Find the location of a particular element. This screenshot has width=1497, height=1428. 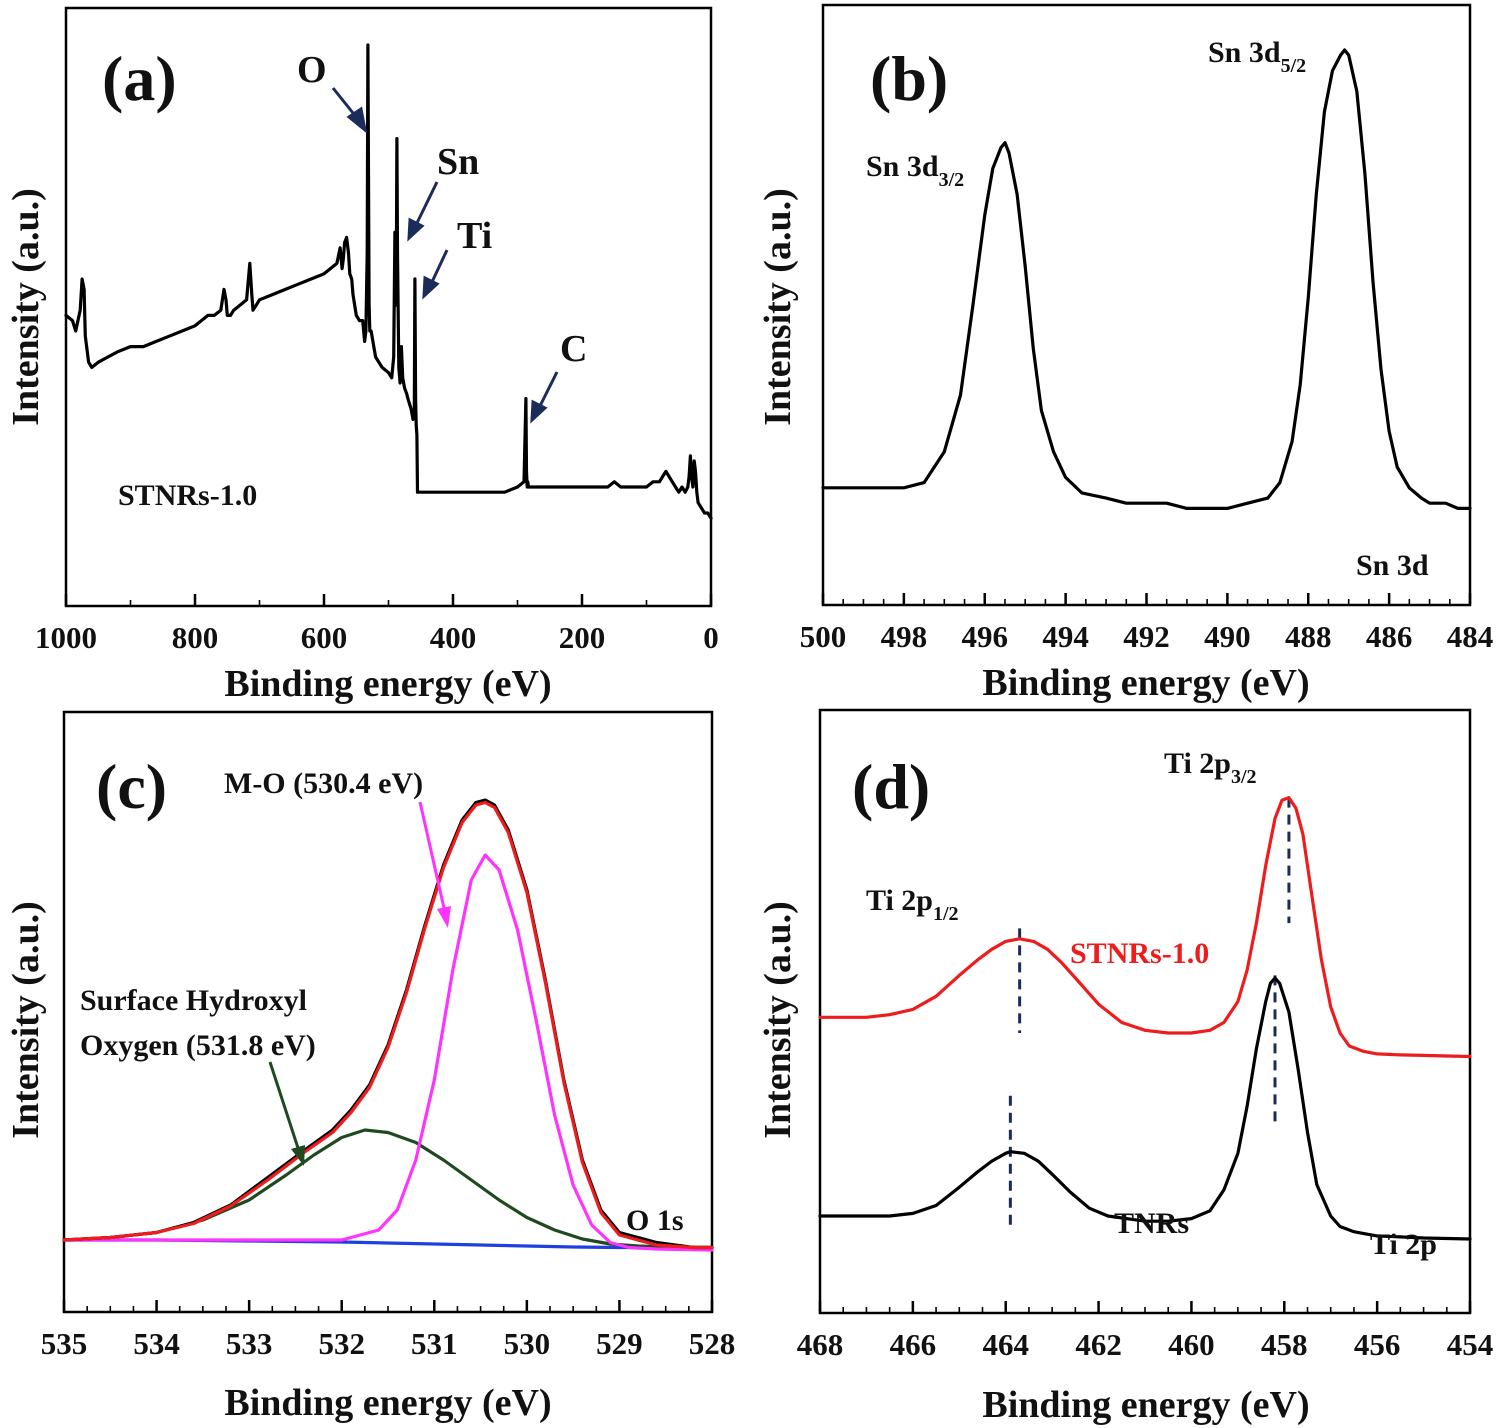

panel-a-tick-label: 0 is located at coordinates (711, 637).